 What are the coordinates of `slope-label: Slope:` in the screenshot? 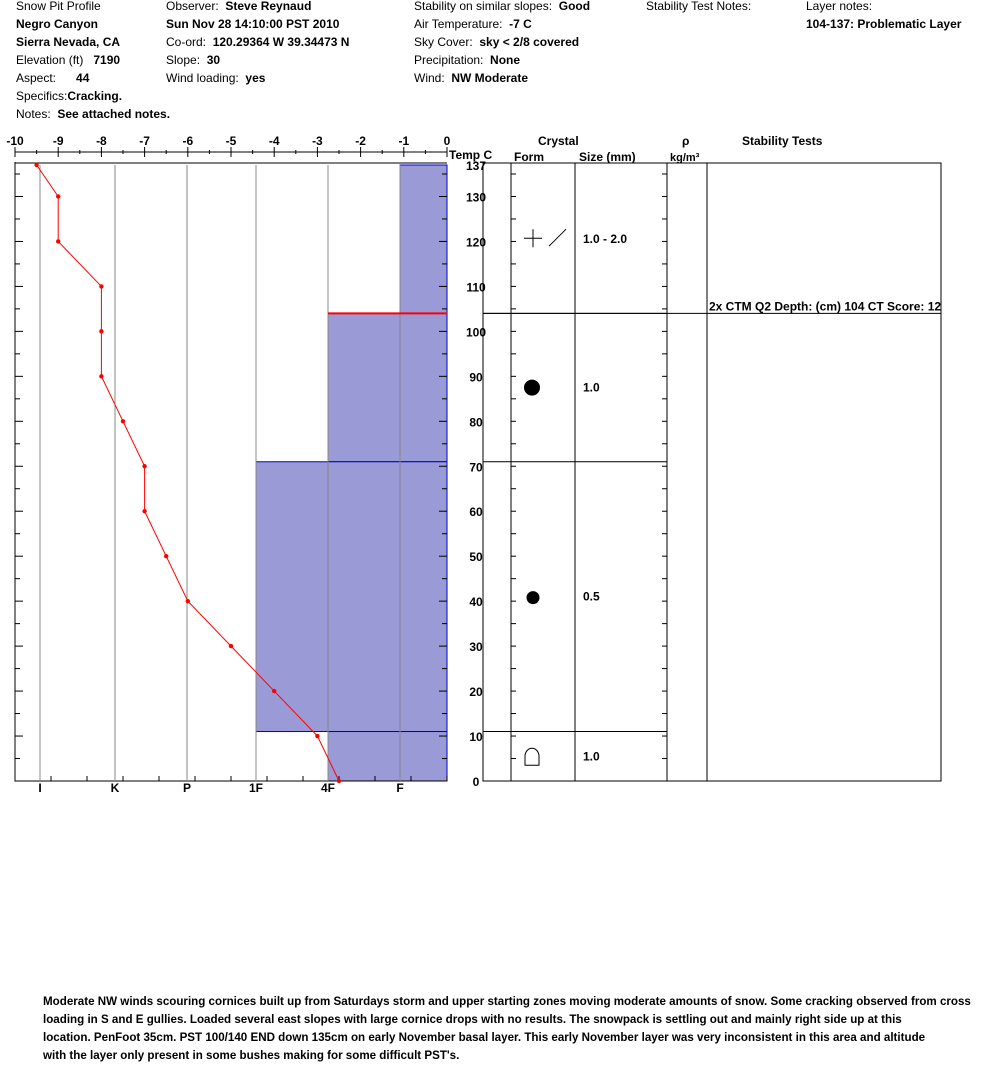 It's located at (183, 60).